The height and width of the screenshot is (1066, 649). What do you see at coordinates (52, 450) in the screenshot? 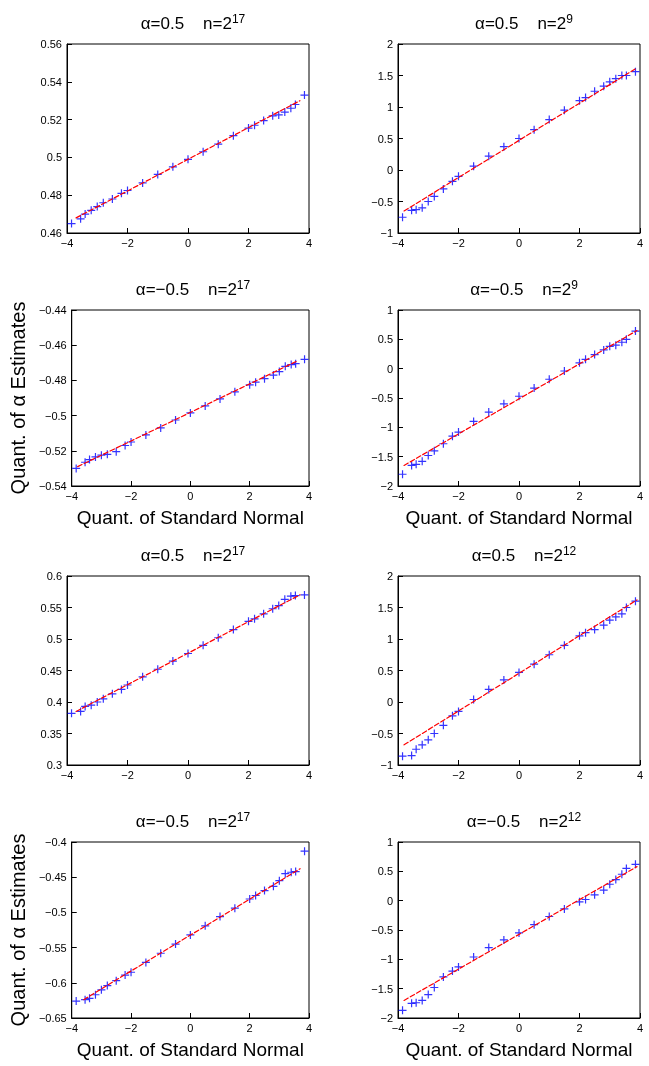
I see `y-tick-label: −0.52` at bounding box center [52, 450].